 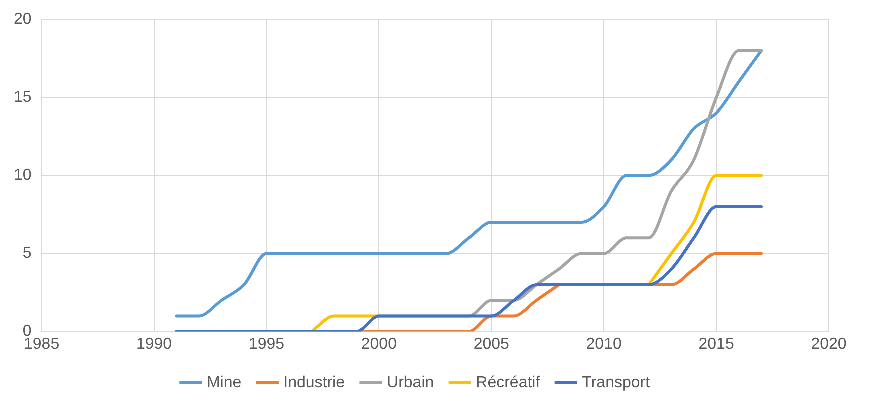 I want to click on legend-label: Mine, so click(x=224, y=383).